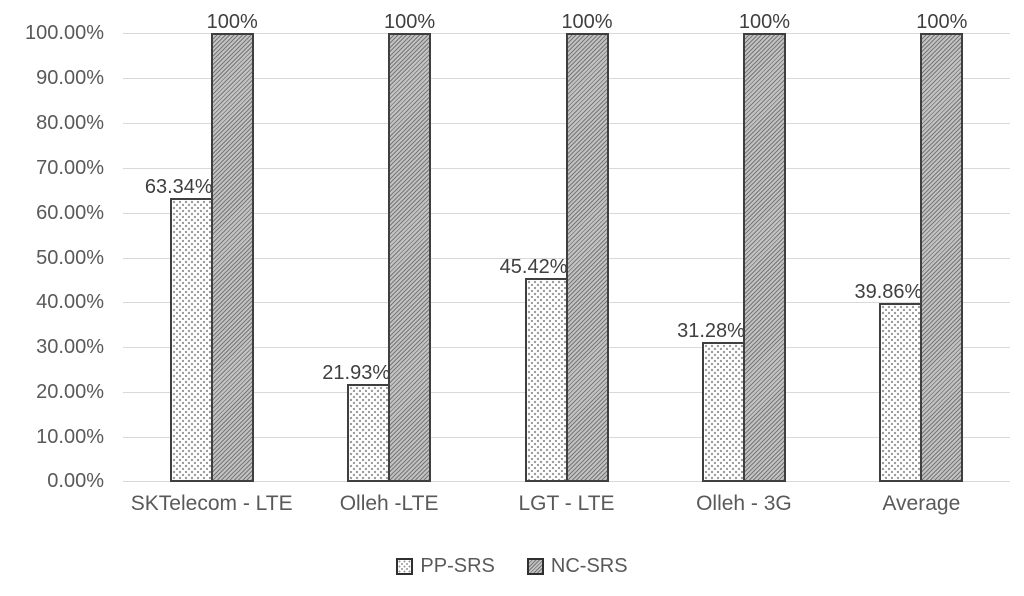  I want to click on bar-group: 45.42% 100%, so click(566, 247).